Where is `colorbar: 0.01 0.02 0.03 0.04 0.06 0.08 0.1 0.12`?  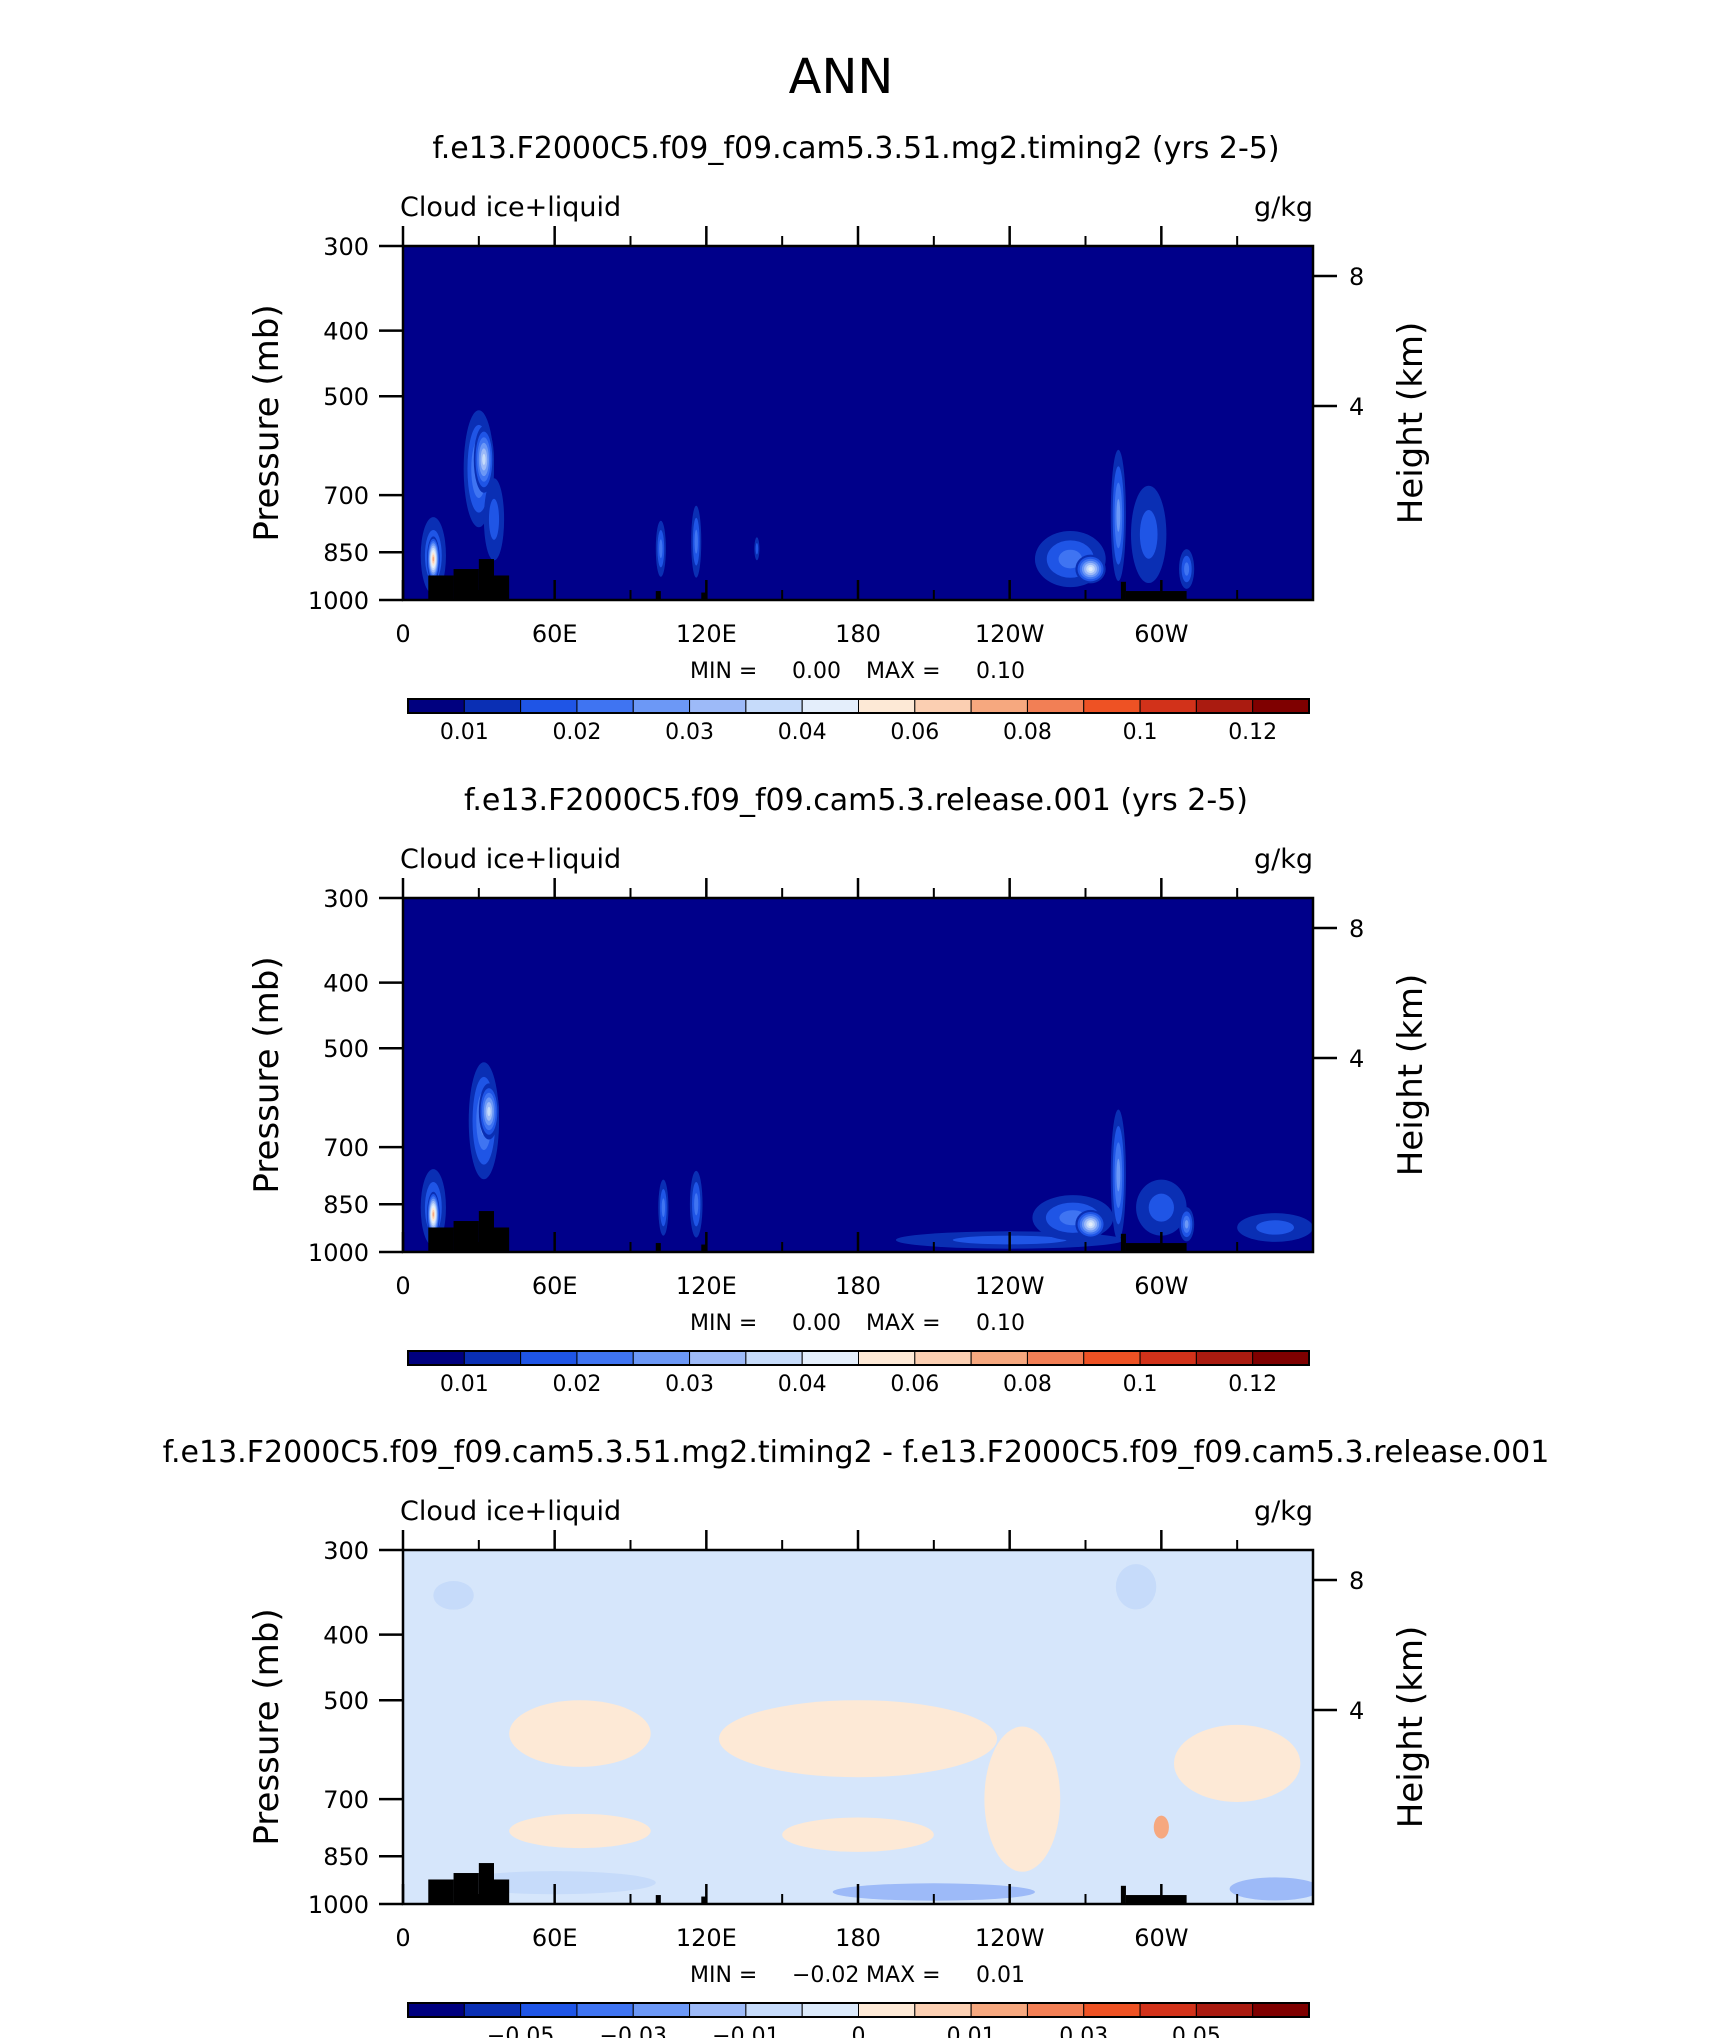
colorbar: 0.01 0.02 0.03 0.04 0.06 0.08 0.1 0.12 is located at coordinates (858, 1373).